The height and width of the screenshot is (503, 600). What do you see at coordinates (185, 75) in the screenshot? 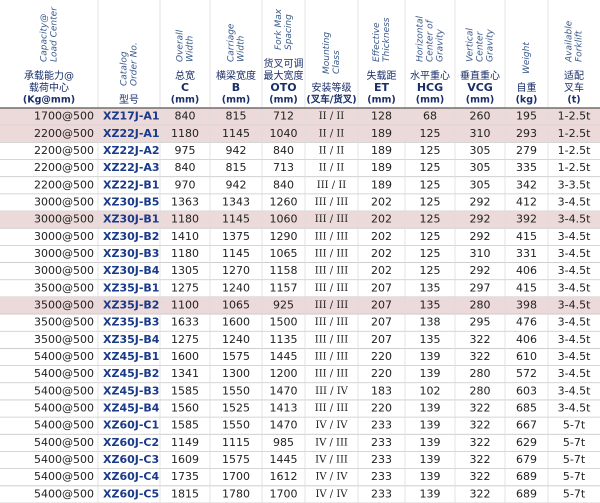
I see `header-chinese: 总宽` at bounding box center [185, 75].